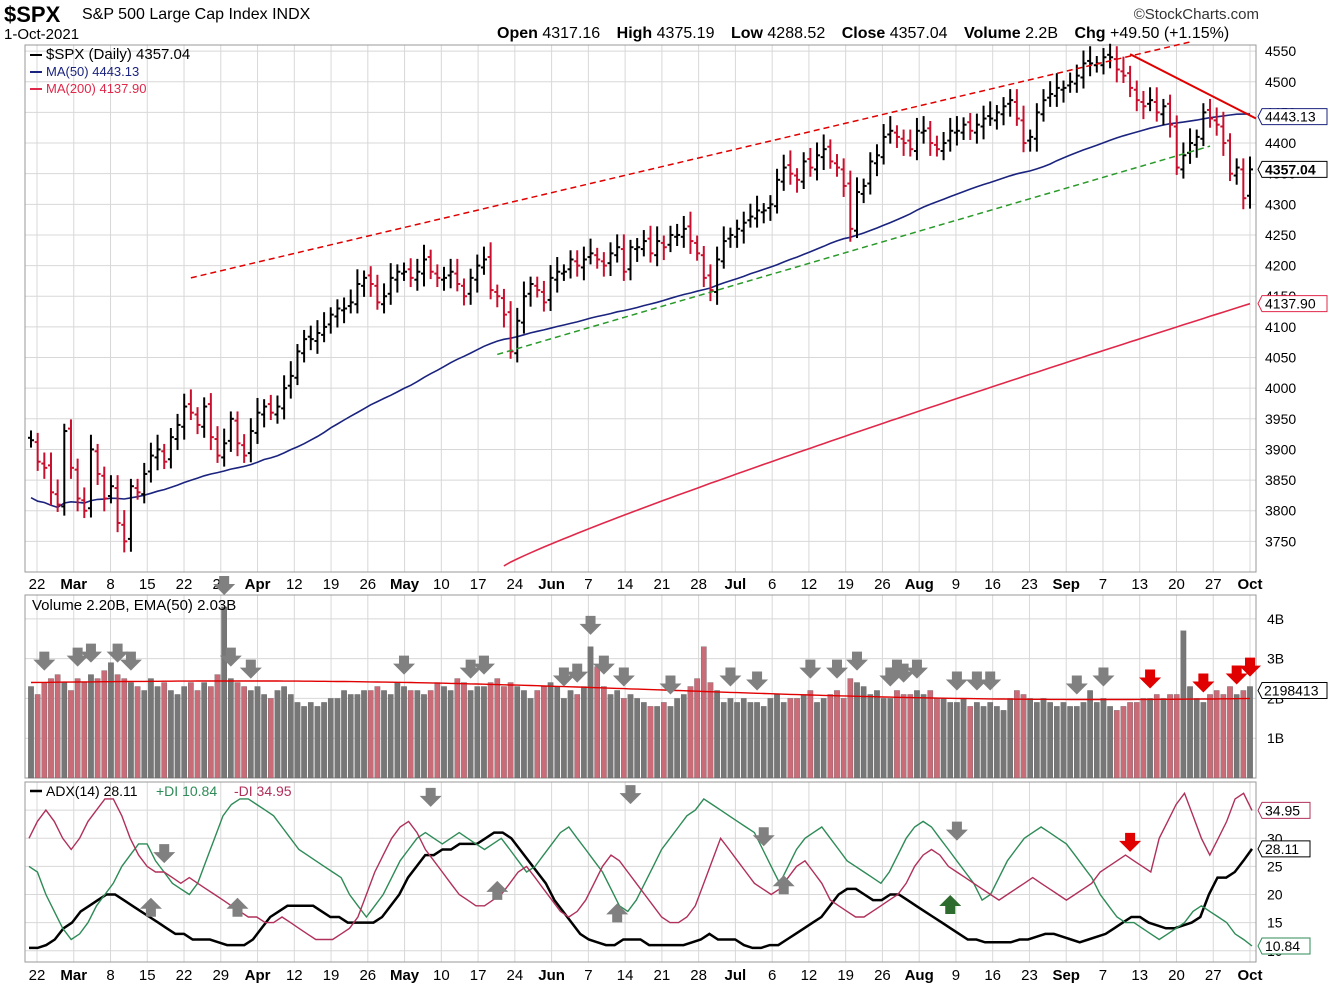 The width and height of the screenshot is (1329, 990). What do you see at coordinates (110, 584) in the screenshot?
I see `x-axis-label: 8` at bounding box center [110, 584].